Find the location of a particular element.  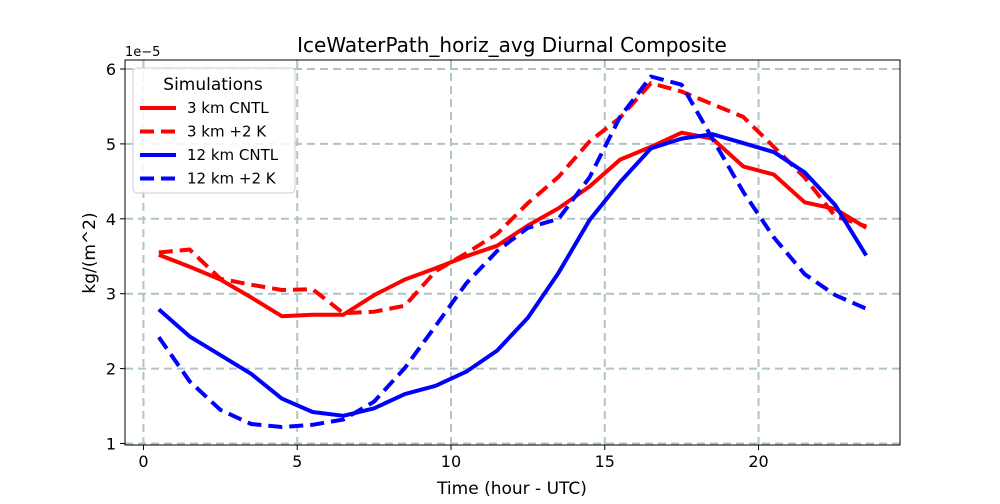

legend-title: Simulations is located at coordinates (213, 85).